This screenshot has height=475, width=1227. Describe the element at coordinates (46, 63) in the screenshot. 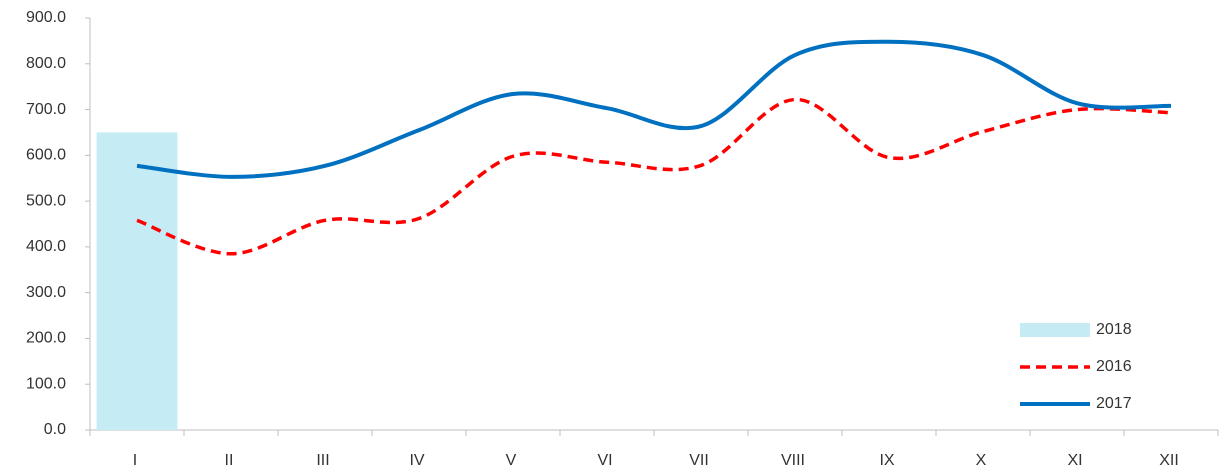

I see `y-tick-label: 800.0` at that location.